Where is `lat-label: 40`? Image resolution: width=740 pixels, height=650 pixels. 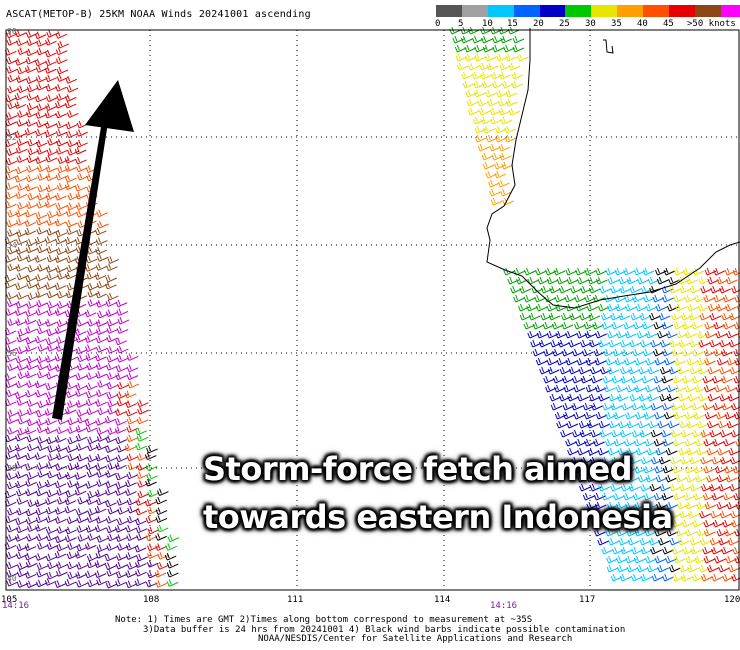
lat-label: 40 is located at coordinates (12, 578).